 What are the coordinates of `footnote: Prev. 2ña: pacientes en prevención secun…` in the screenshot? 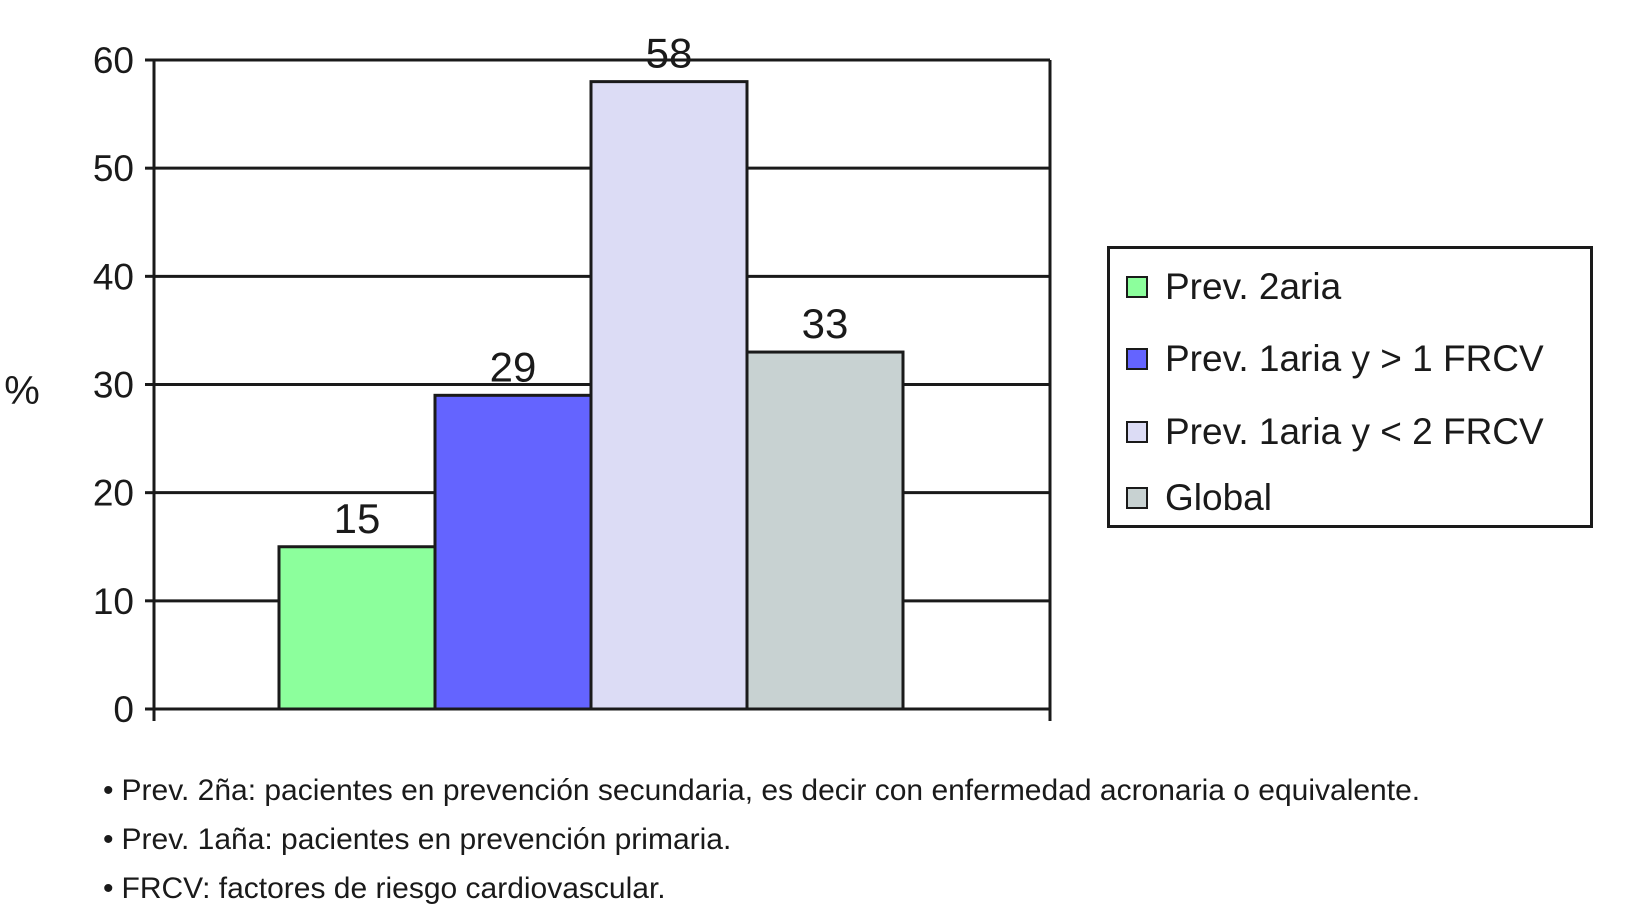 It's located at (762, 790).